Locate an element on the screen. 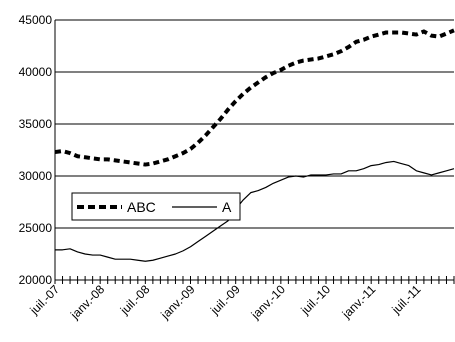 The height and width of the screenshot is (342, 455). x-tick-label: juil.-08 is located at coordinates (135, 300).